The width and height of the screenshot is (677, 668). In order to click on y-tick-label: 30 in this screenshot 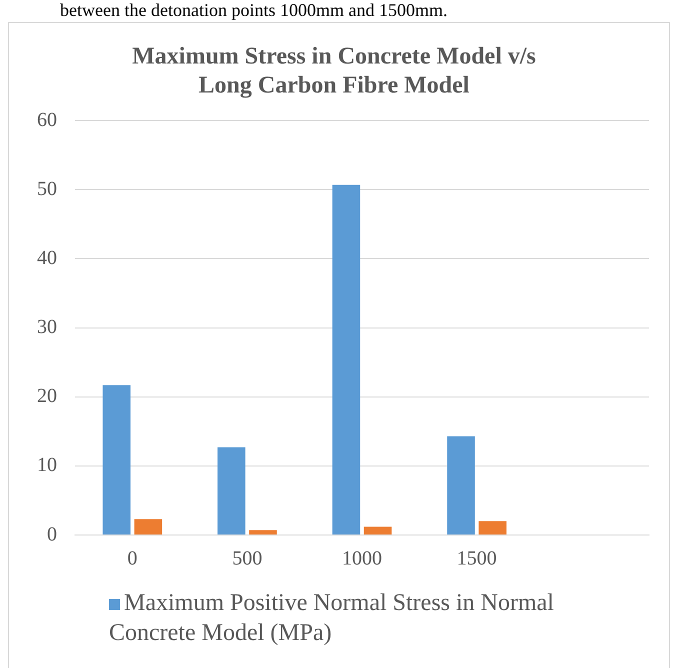, I will do `click(47, 327)`.